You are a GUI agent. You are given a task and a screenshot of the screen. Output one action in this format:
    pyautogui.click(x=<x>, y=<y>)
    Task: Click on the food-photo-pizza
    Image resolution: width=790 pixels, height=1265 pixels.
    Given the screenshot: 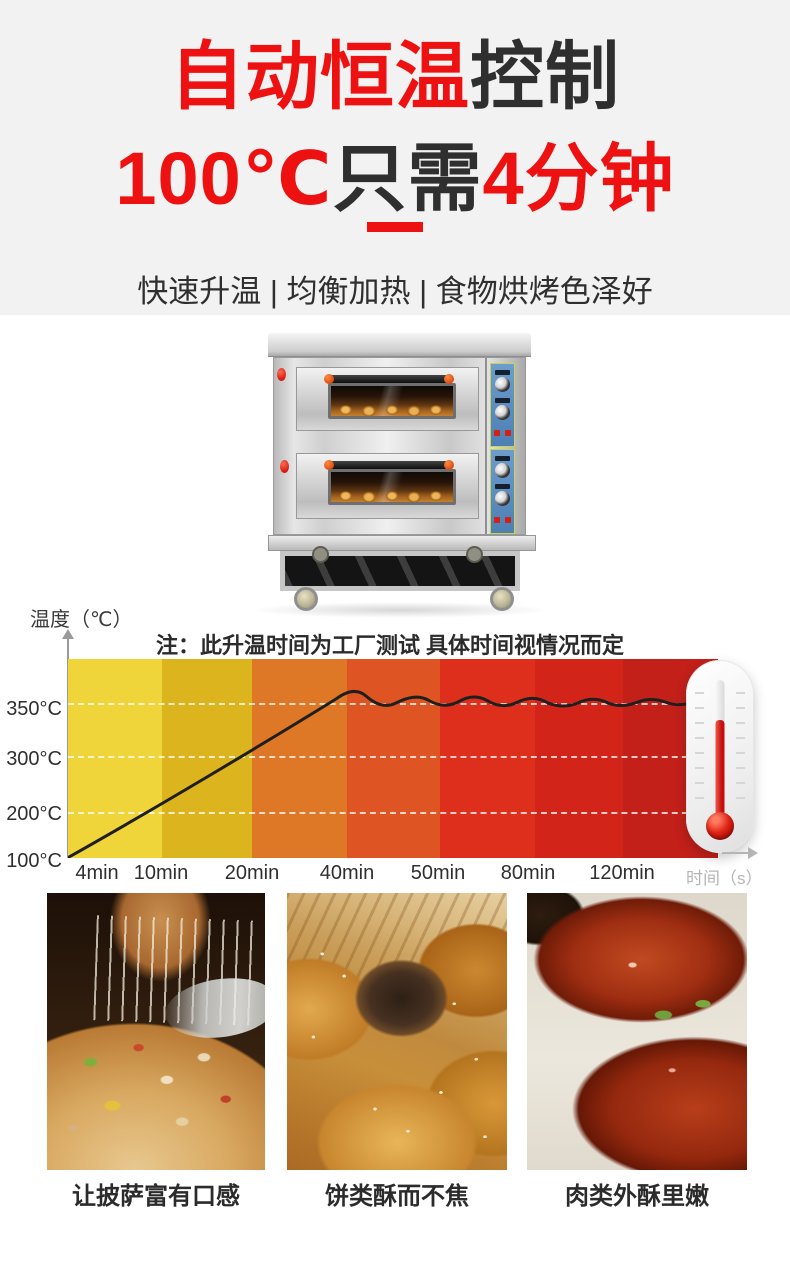 What is the action you would take?
    pyautogui.click(x=156, y=1031)
    